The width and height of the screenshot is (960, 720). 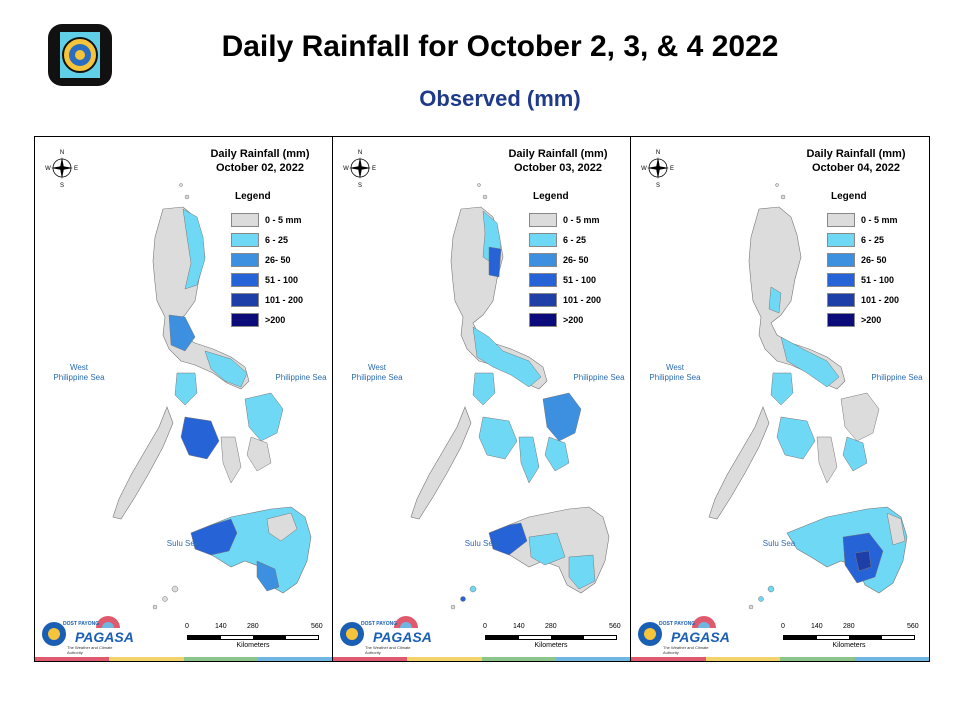 What do you see at coordinates (276, 220) in the screenshot?
I see `legend-item: 0 - 5 mm` at bounding box center [276, 220].